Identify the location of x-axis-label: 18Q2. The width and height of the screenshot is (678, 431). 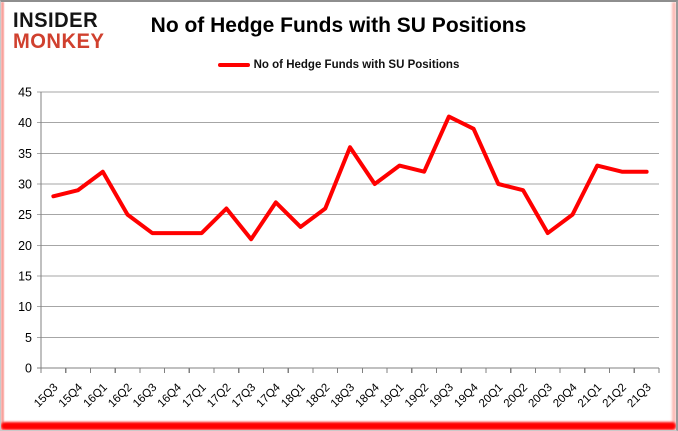
(318, 396).